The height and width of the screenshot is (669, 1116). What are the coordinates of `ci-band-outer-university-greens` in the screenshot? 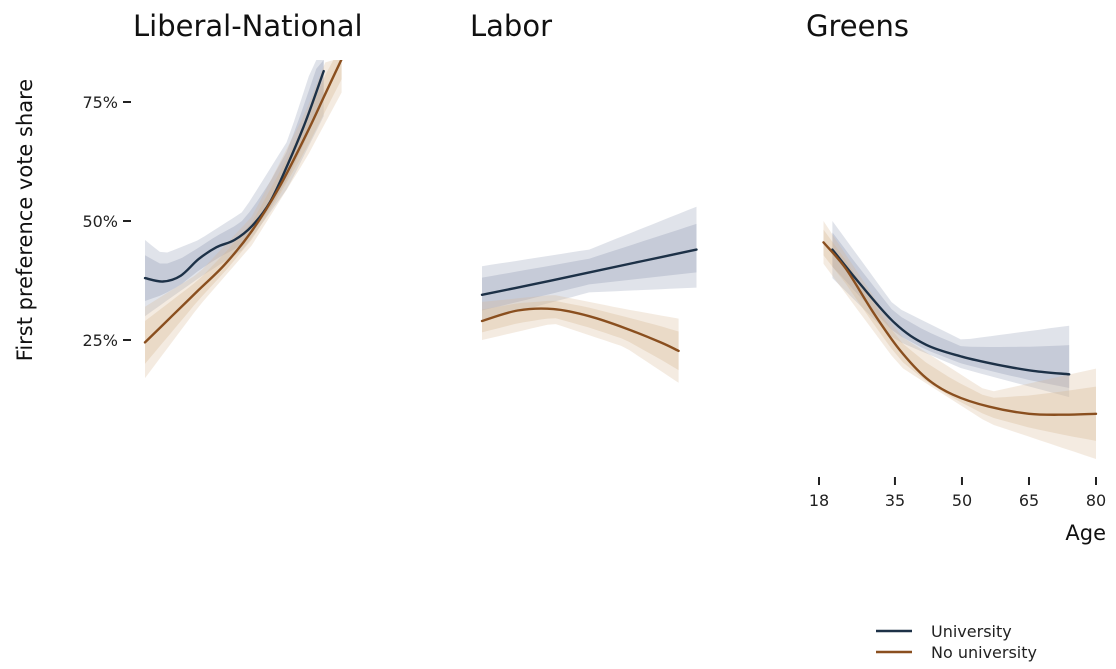 It's located at (951, 309).